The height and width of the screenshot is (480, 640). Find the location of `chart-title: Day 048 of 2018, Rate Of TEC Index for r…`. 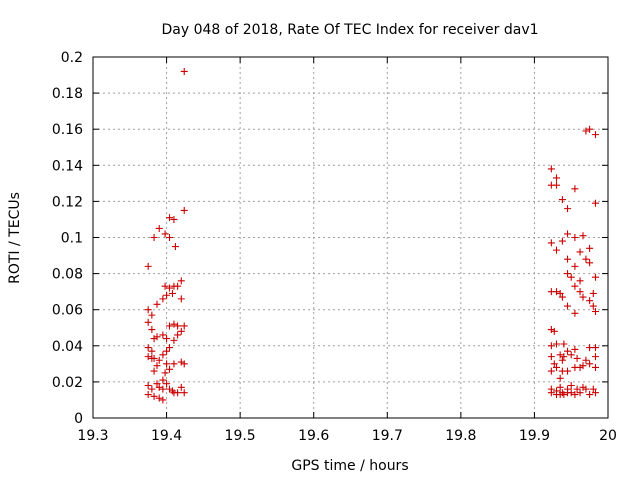

chart-title: Day 048 of 2018, Rate Of TEC Index for r… is located at coordinates (349, 30).